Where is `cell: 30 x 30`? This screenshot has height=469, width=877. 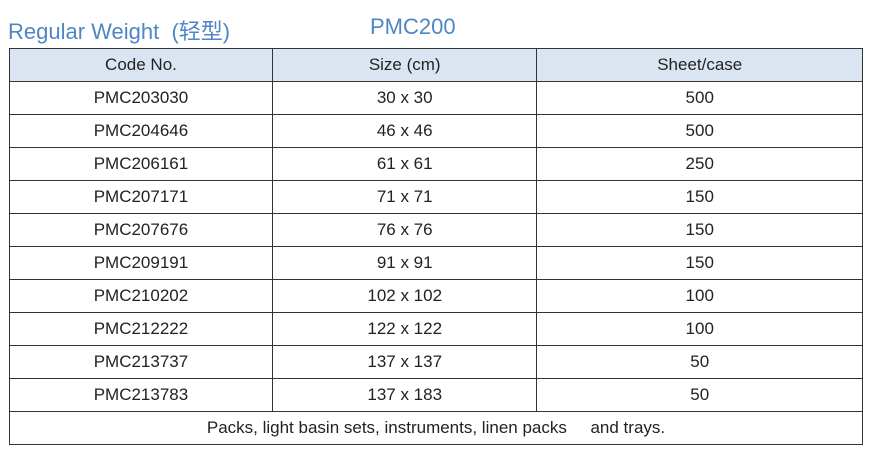 cell: 30 x 30 is located at coordinates (404, 98).